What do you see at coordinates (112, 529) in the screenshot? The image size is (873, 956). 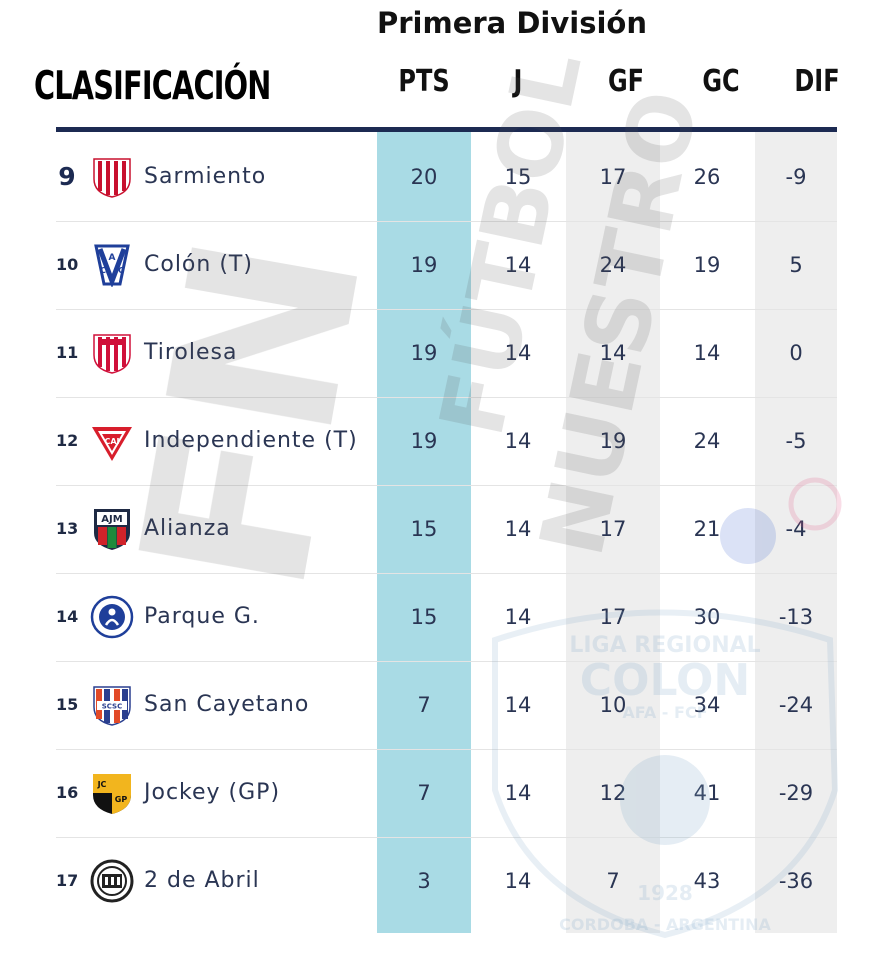 I see `alianza-crest-icon: AJM` at bounding box center [112, 529].